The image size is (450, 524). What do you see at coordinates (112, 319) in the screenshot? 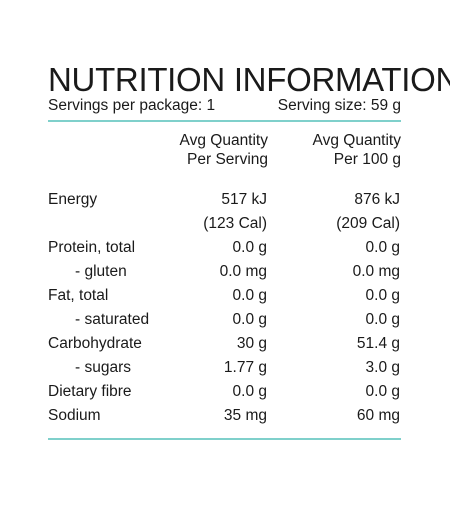
I see `row-label: - saturated` at bounding box center [112, 319].